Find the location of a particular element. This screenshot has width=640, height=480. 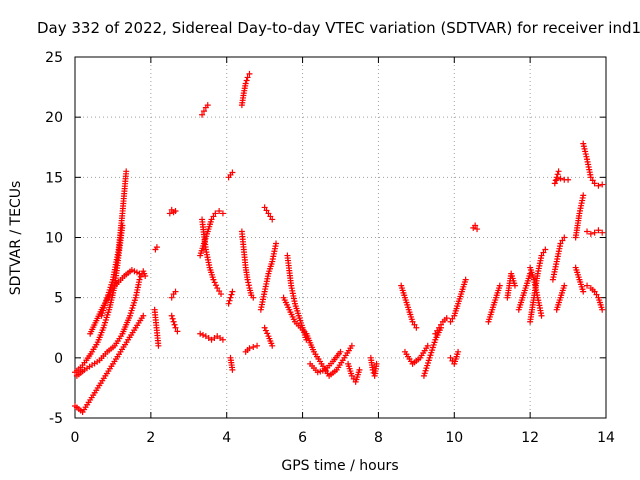

y-tick-label: 10 is located at coordinates (54, 239).